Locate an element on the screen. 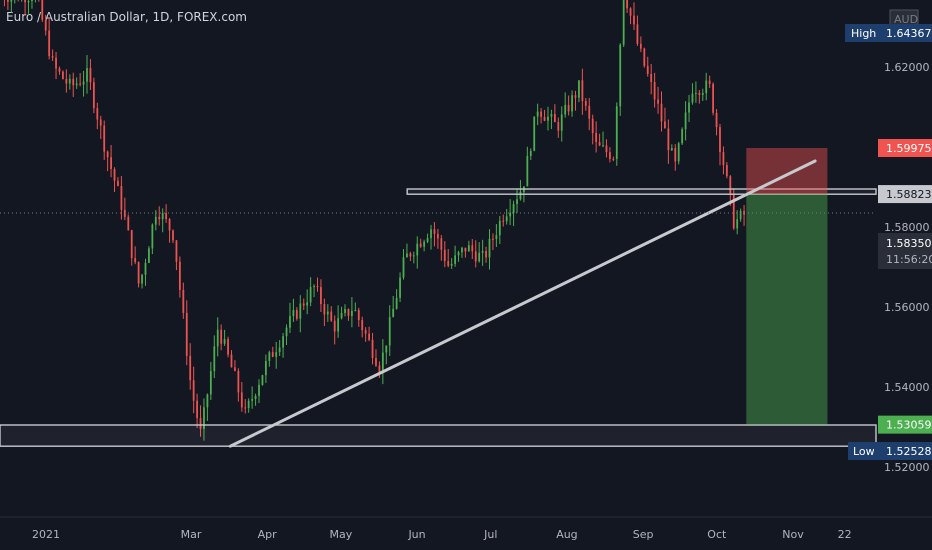 This screenshot has height=550, width=932. high-price-tag-bg is located at coordinates (905, 33).